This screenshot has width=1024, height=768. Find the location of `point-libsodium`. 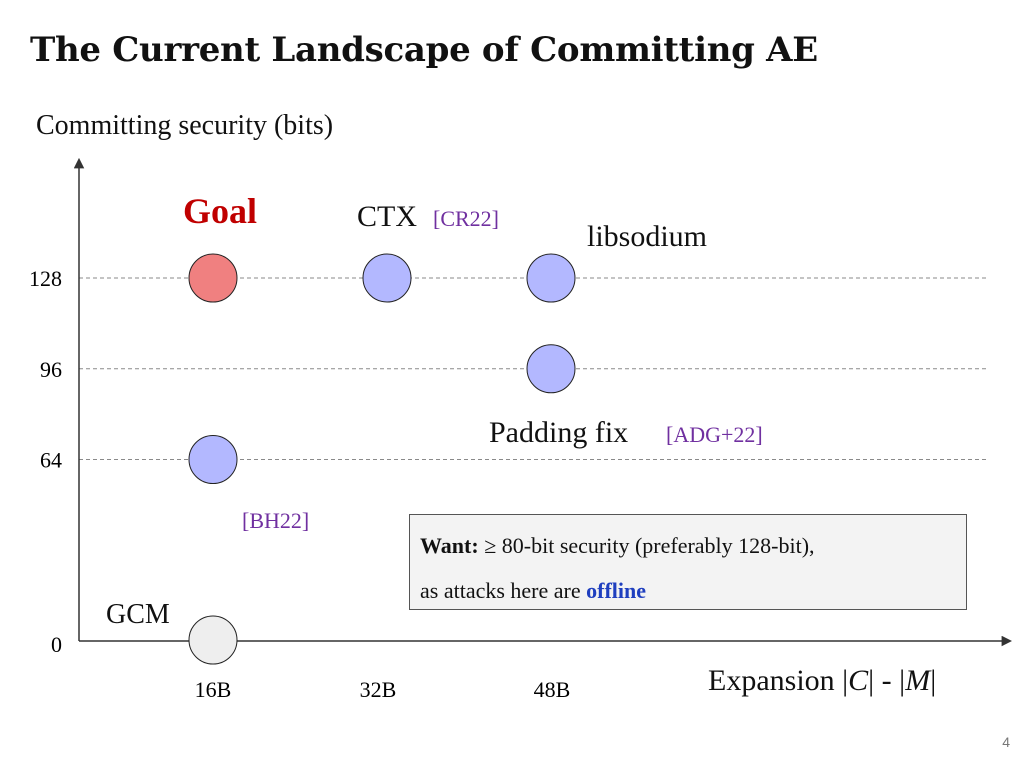

point-libsodium is located at coordinates (551, 278).